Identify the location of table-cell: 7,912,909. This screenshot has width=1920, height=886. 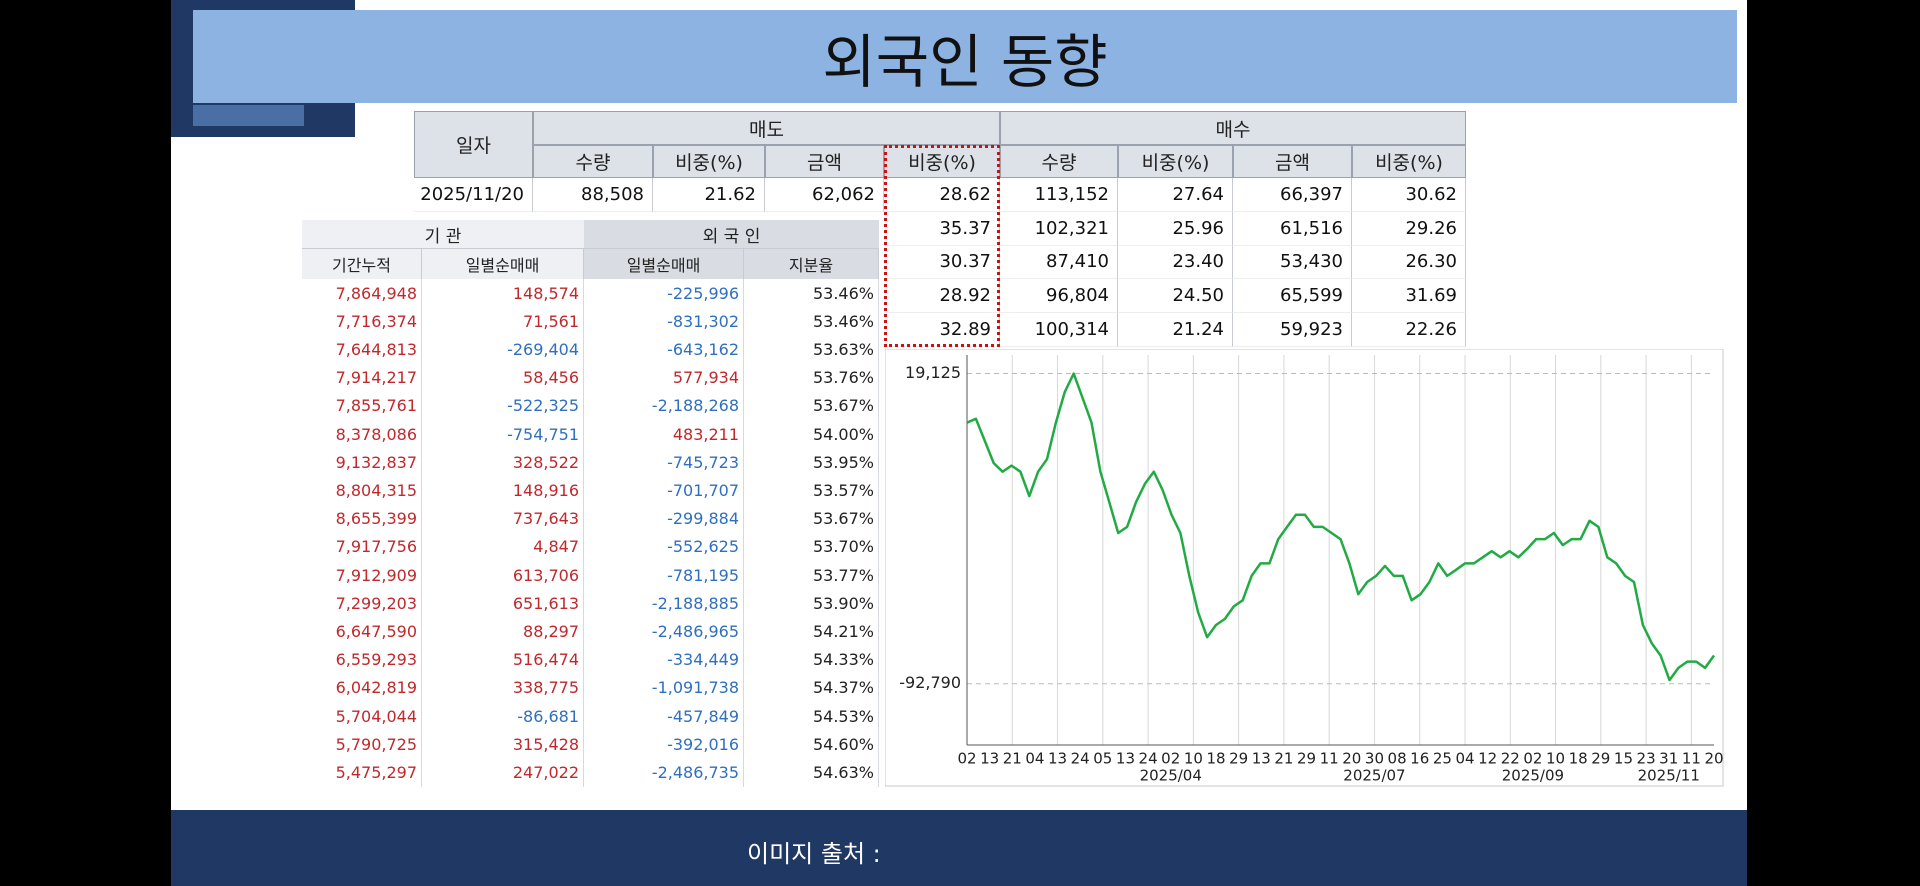
(362, 575).